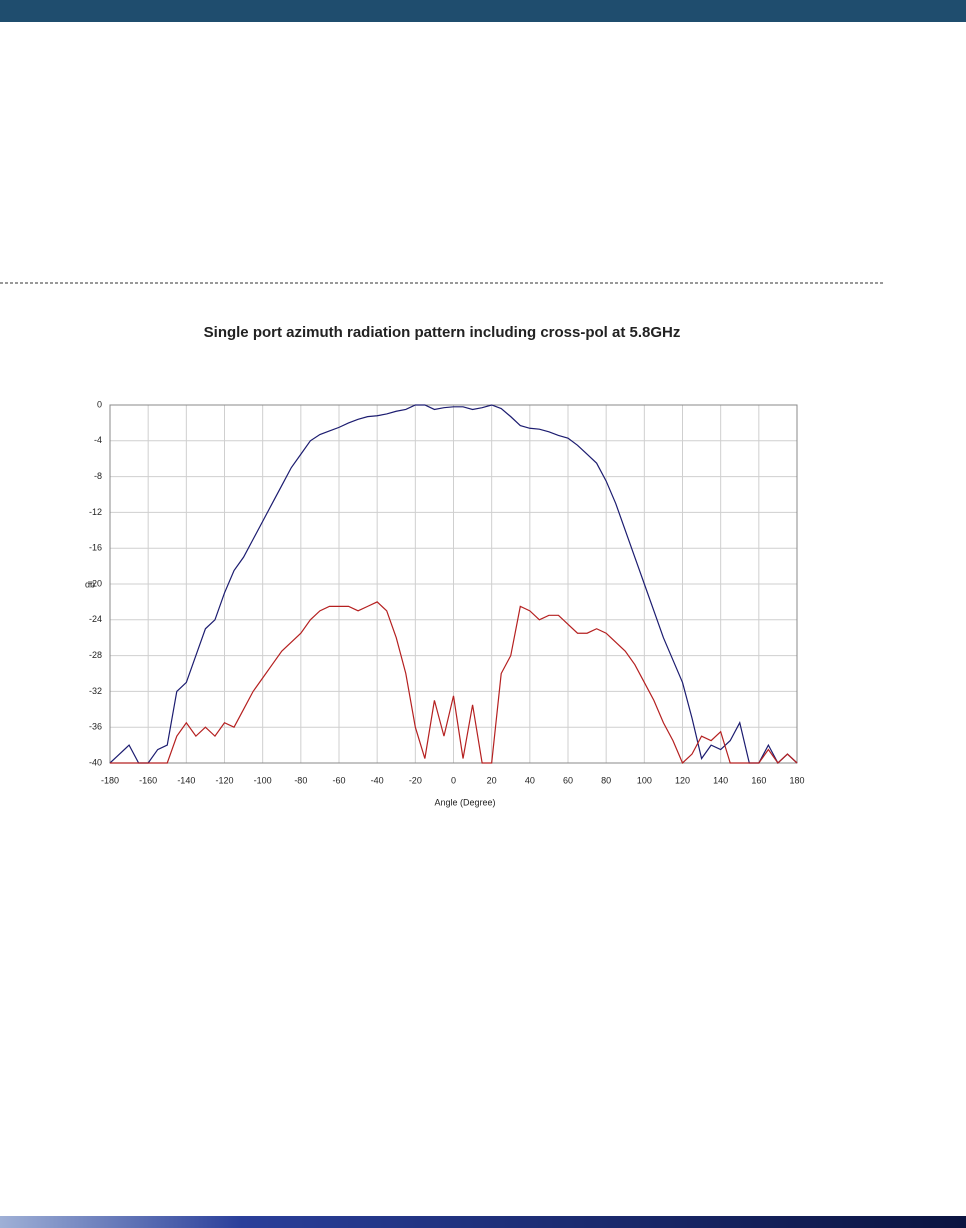 Image resolution: width=966 pixels, height=1228 pixels. What do you see at coordinates (568, 780) in the screenshot?
I see `x-tick-label: 60` at bounding box center [568, 780].